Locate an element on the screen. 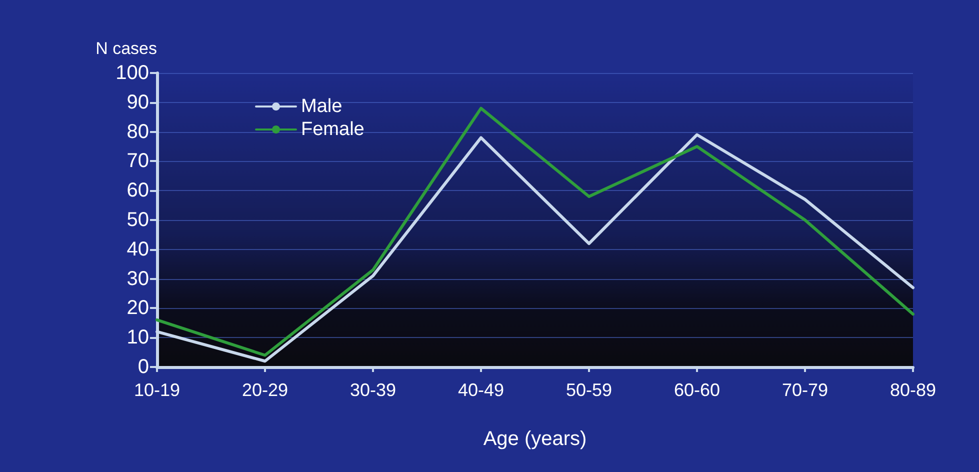  x-tick-label: 50-59 is located at coordinates (589, 390).